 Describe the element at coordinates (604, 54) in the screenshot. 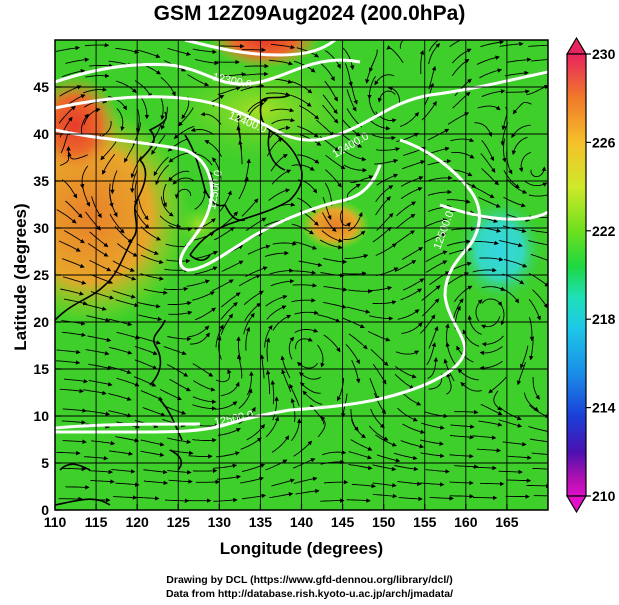

I see `colorbar-tick-label: 230` at that location.